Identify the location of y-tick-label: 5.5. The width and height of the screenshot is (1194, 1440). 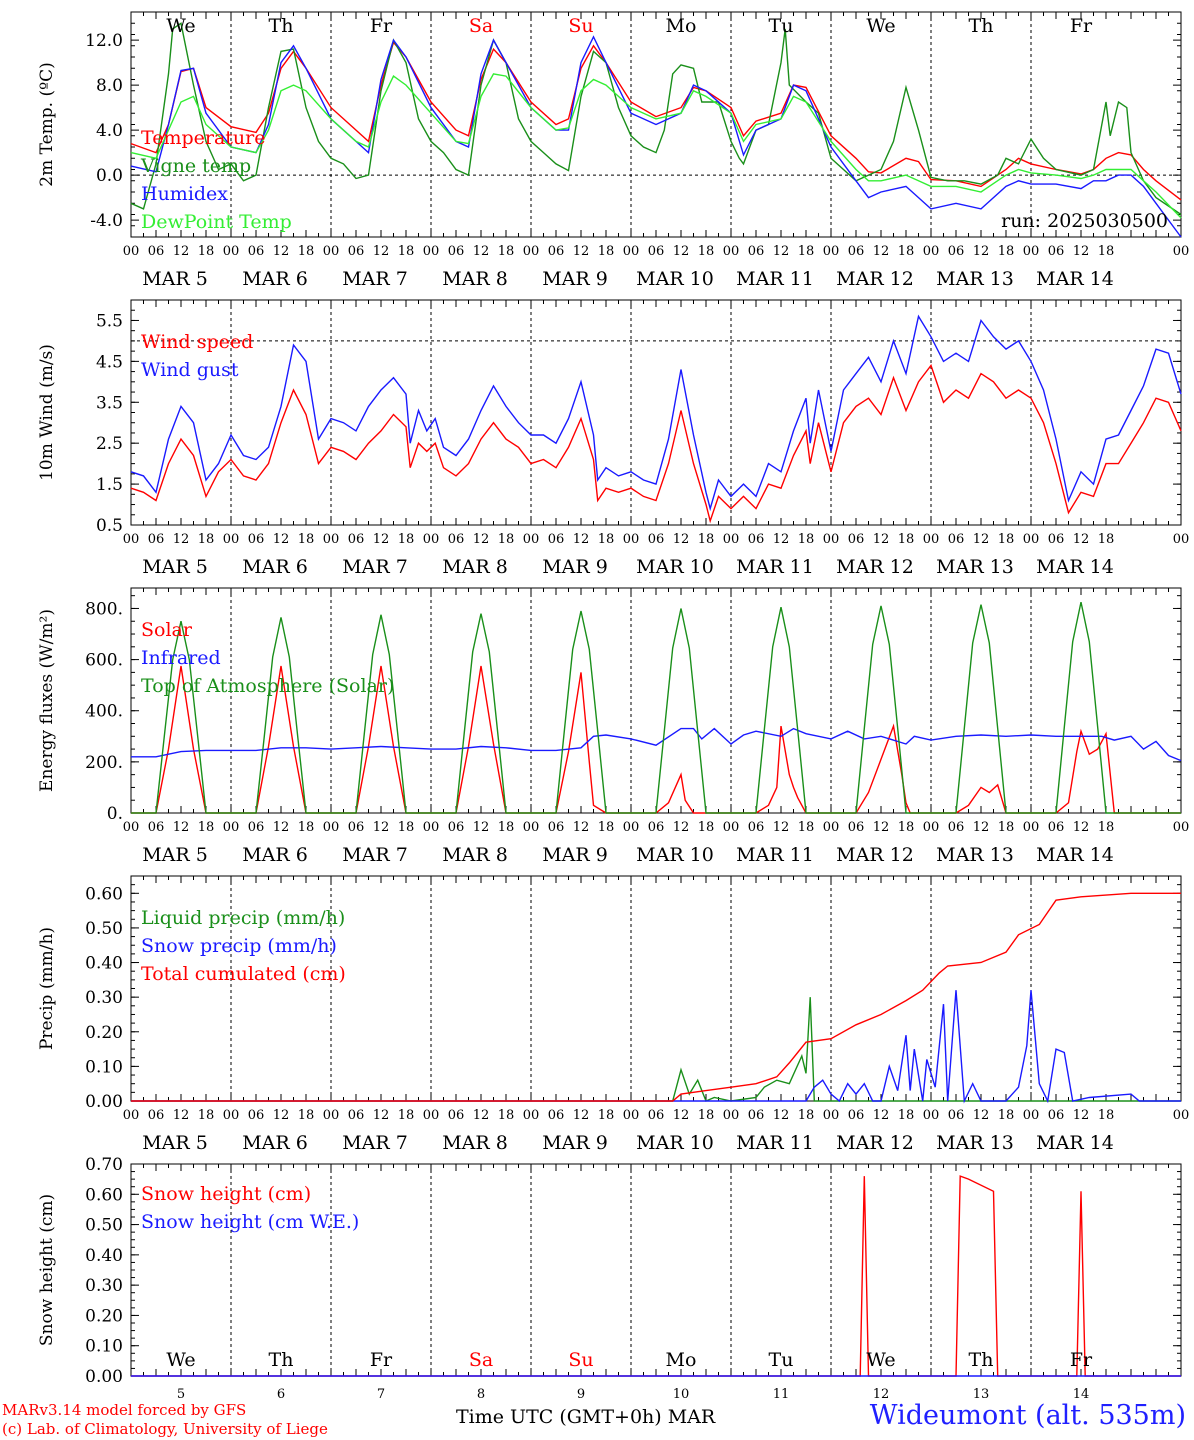
(109, 321).